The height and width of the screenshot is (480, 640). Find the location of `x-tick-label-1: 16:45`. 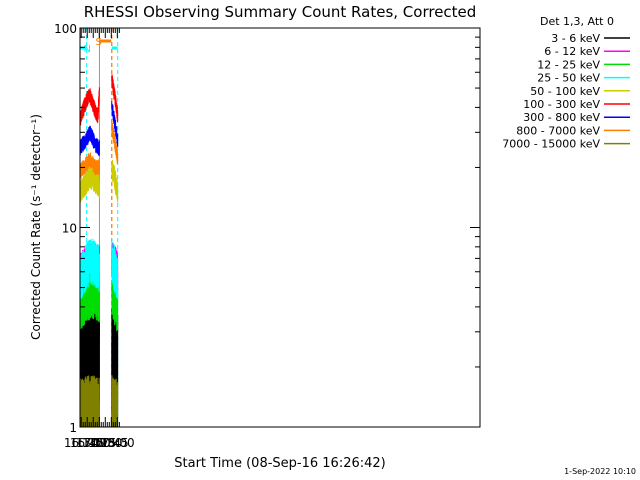

x-tick-label-1: 16:45 is located at coordinates (87, 443).